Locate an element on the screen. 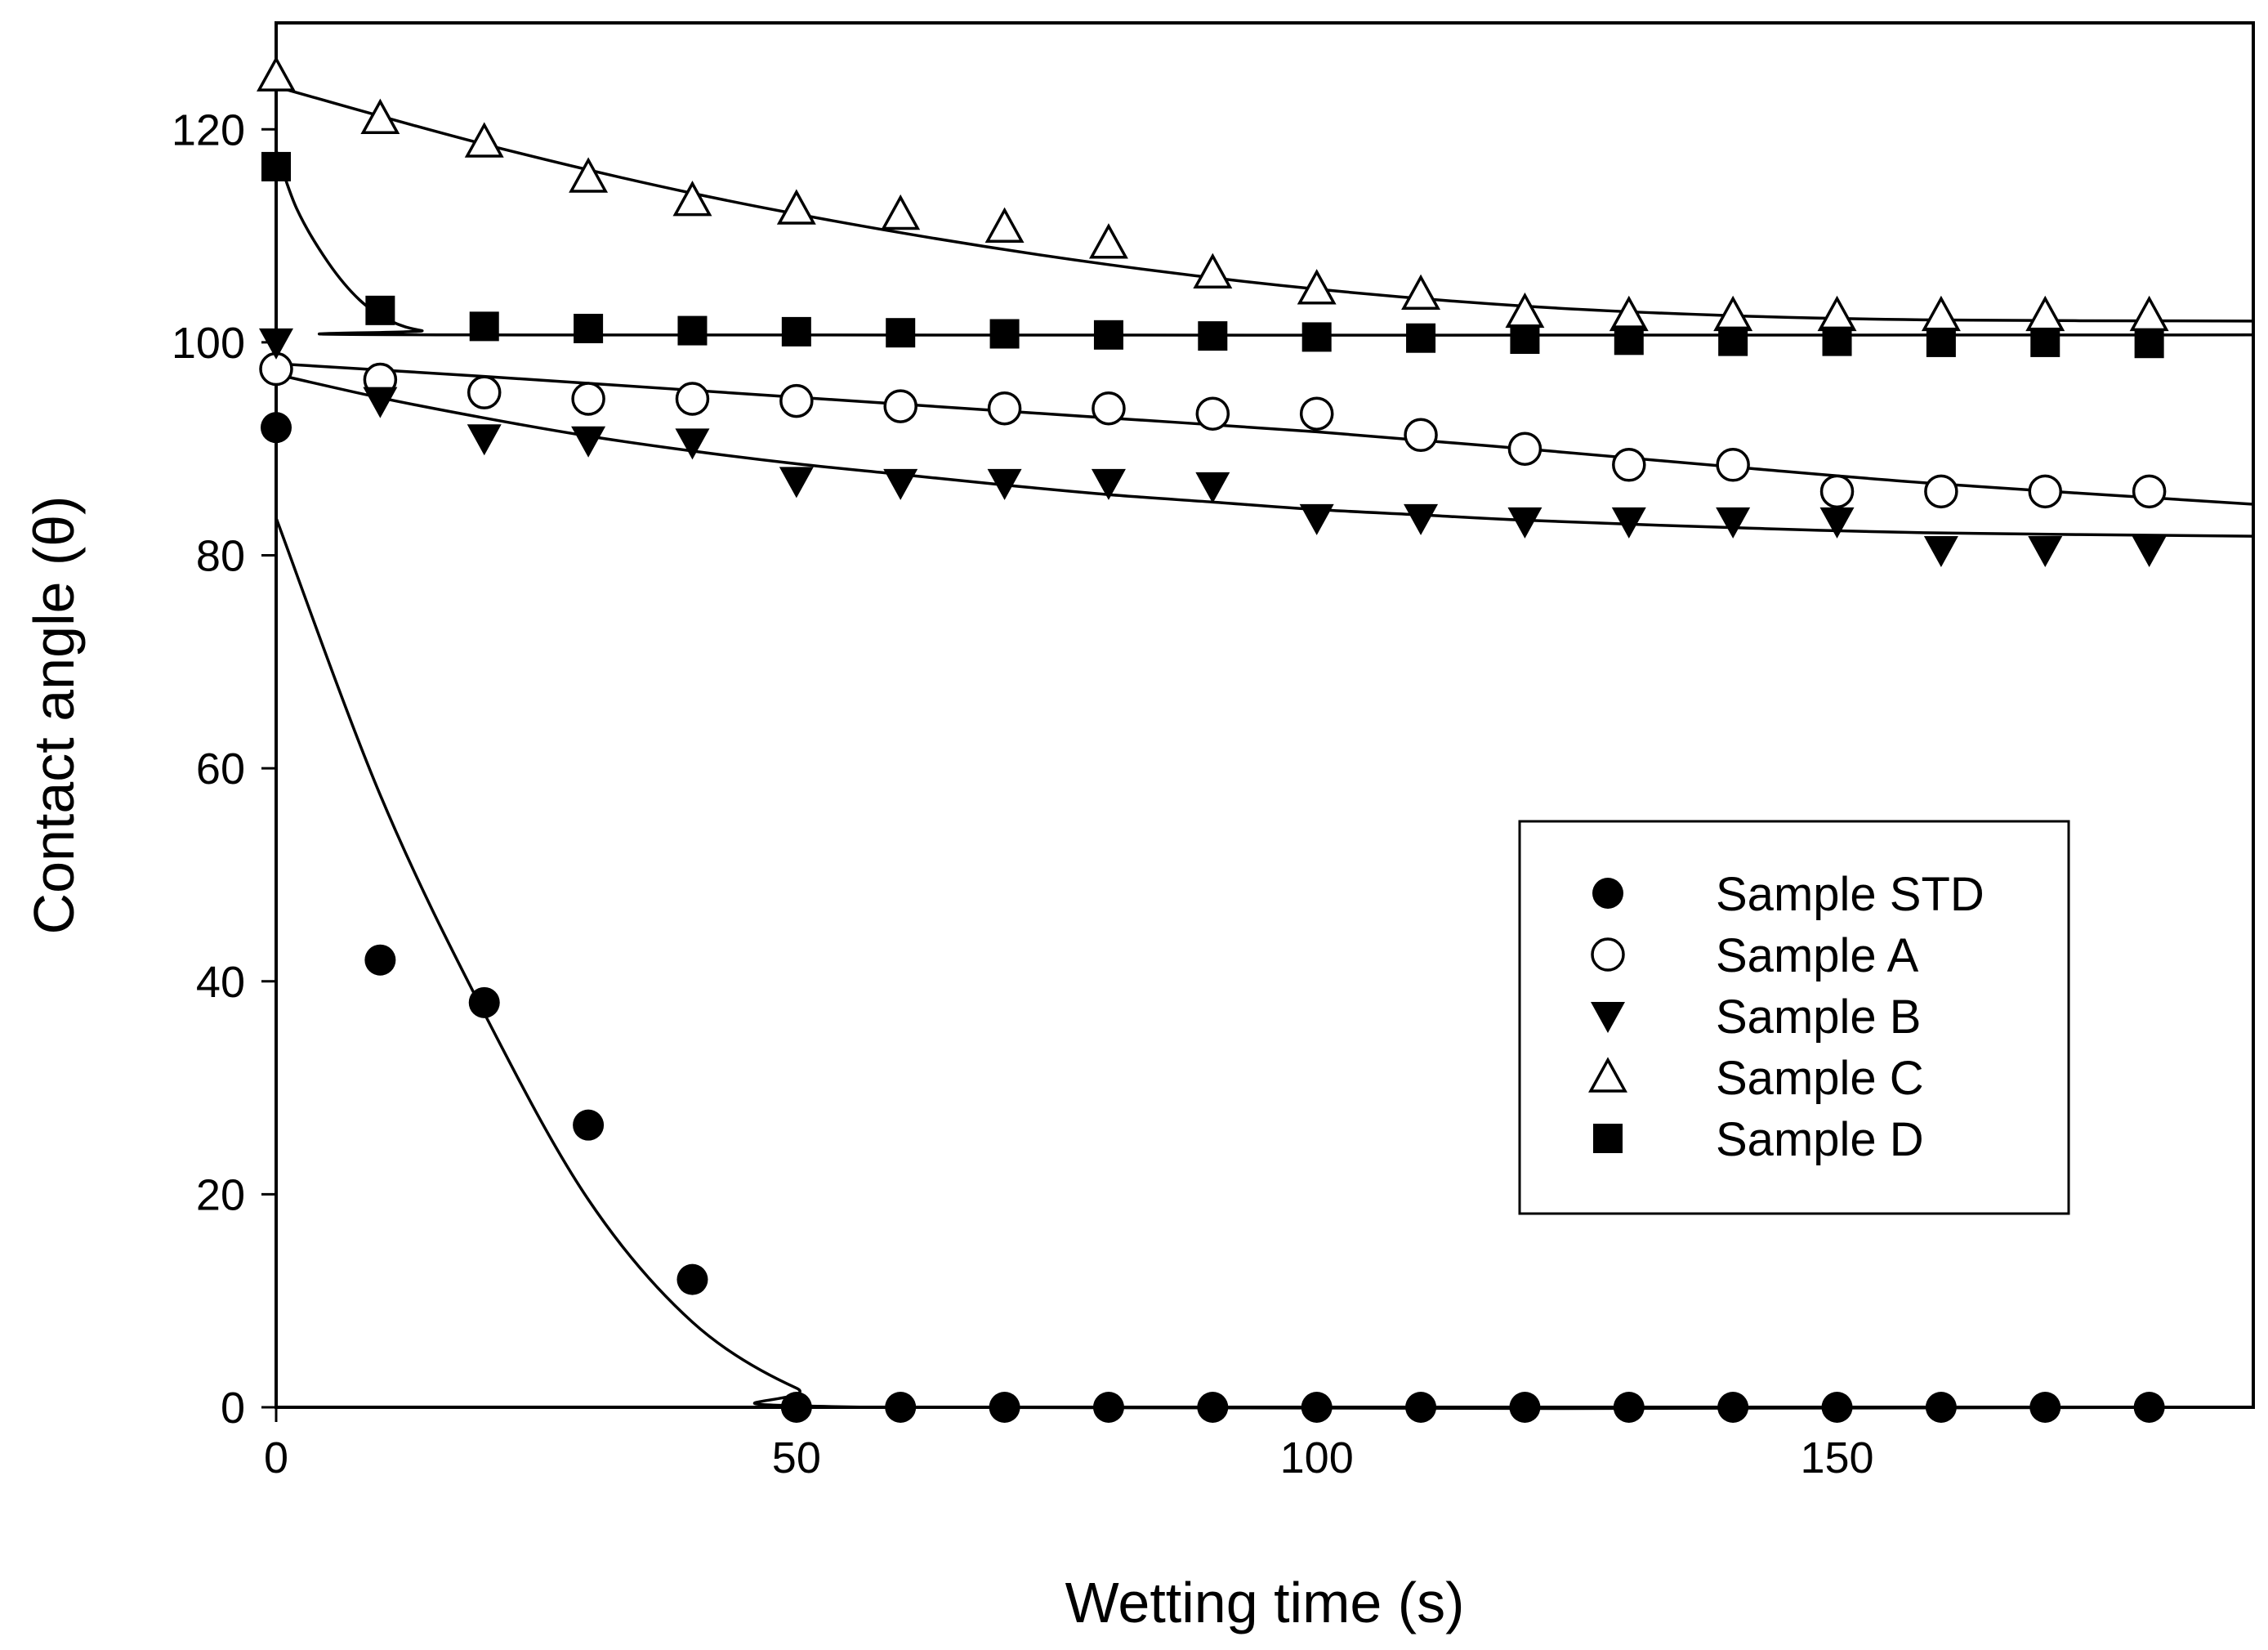  y-axis: 0 20 40 60 80 100 120 is located at coordinates (224, 769).